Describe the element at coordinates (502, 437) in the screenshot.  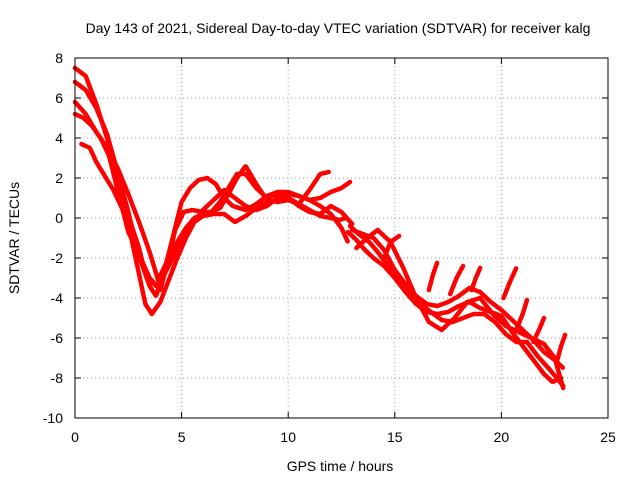
I see `x-tick-label: 20` at that location.